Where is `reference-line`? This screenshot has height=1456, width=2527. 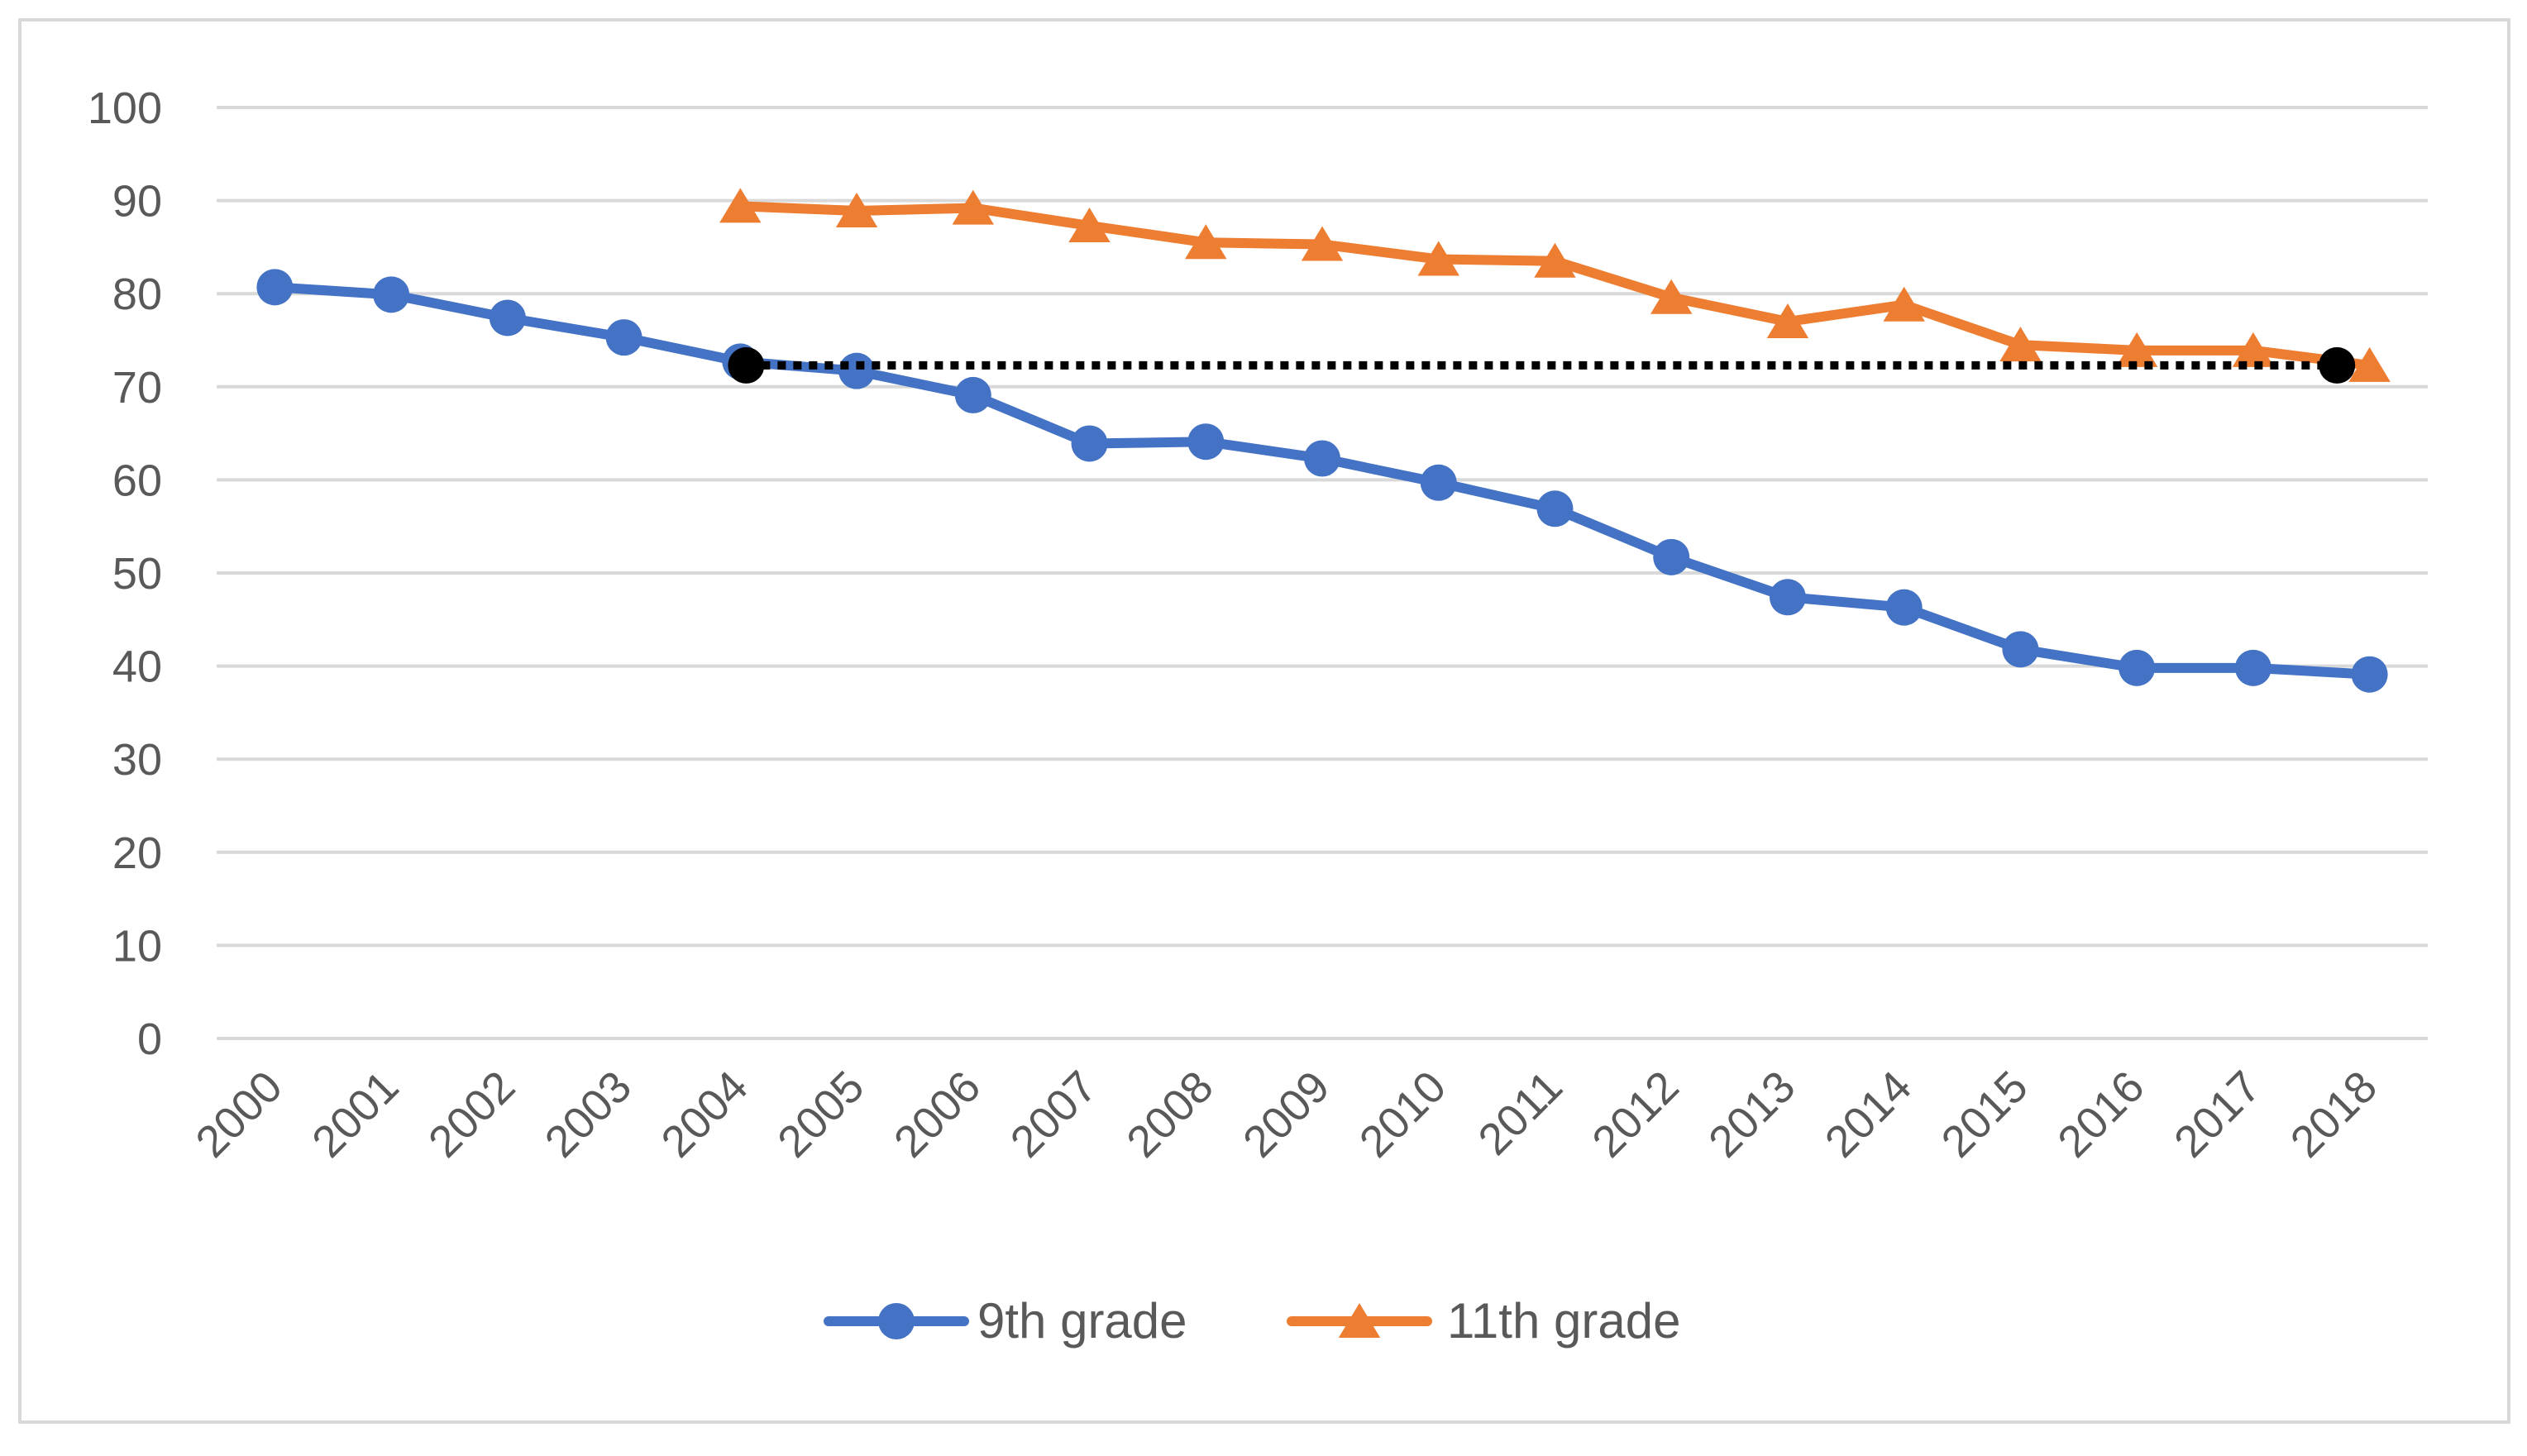
reference-line is located at coordinates (1542, 365).